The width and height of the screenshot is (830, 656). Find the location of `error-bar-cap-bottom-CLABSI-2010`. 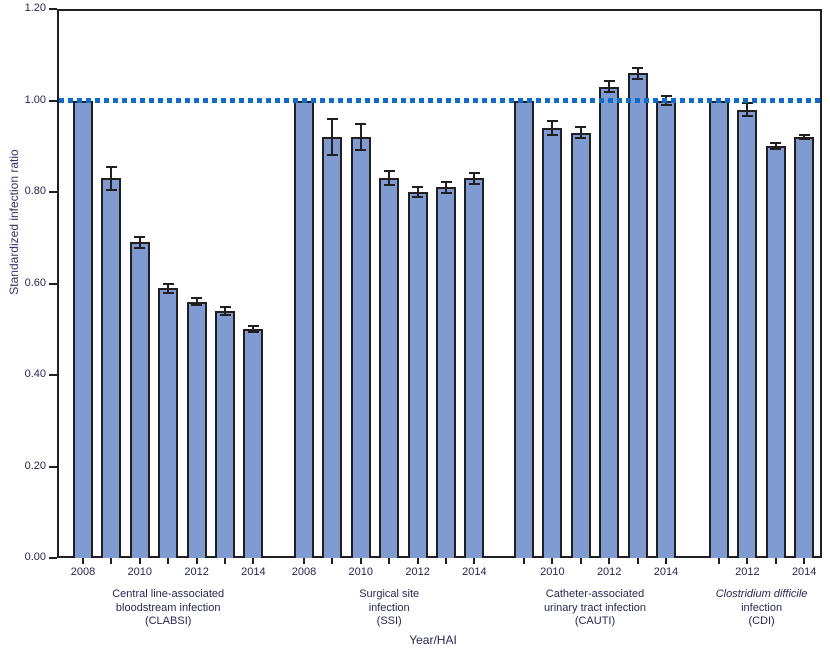

error-bar-cap-bottom-CLABSI-2010 is located at coordinates (140, 247).